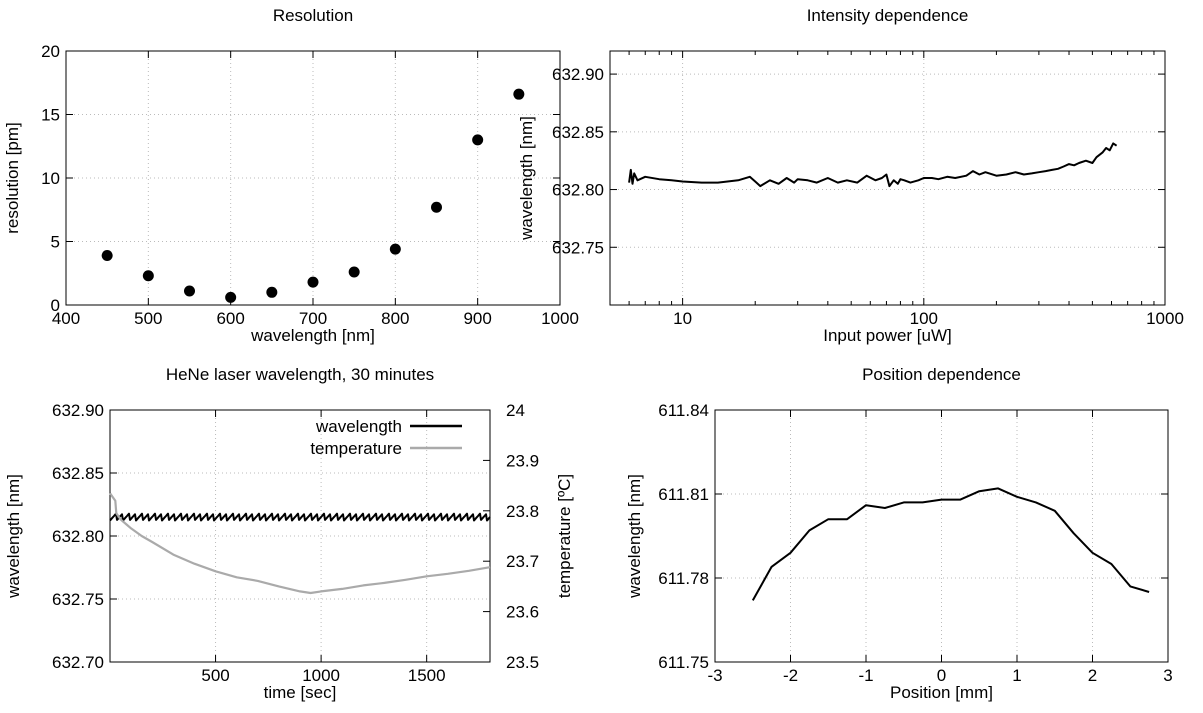 This screenshot has width=1203, height=713. Describe the element at coordinates (300, 517) in the screenshot. I see `series-line-wavelength` at that location.